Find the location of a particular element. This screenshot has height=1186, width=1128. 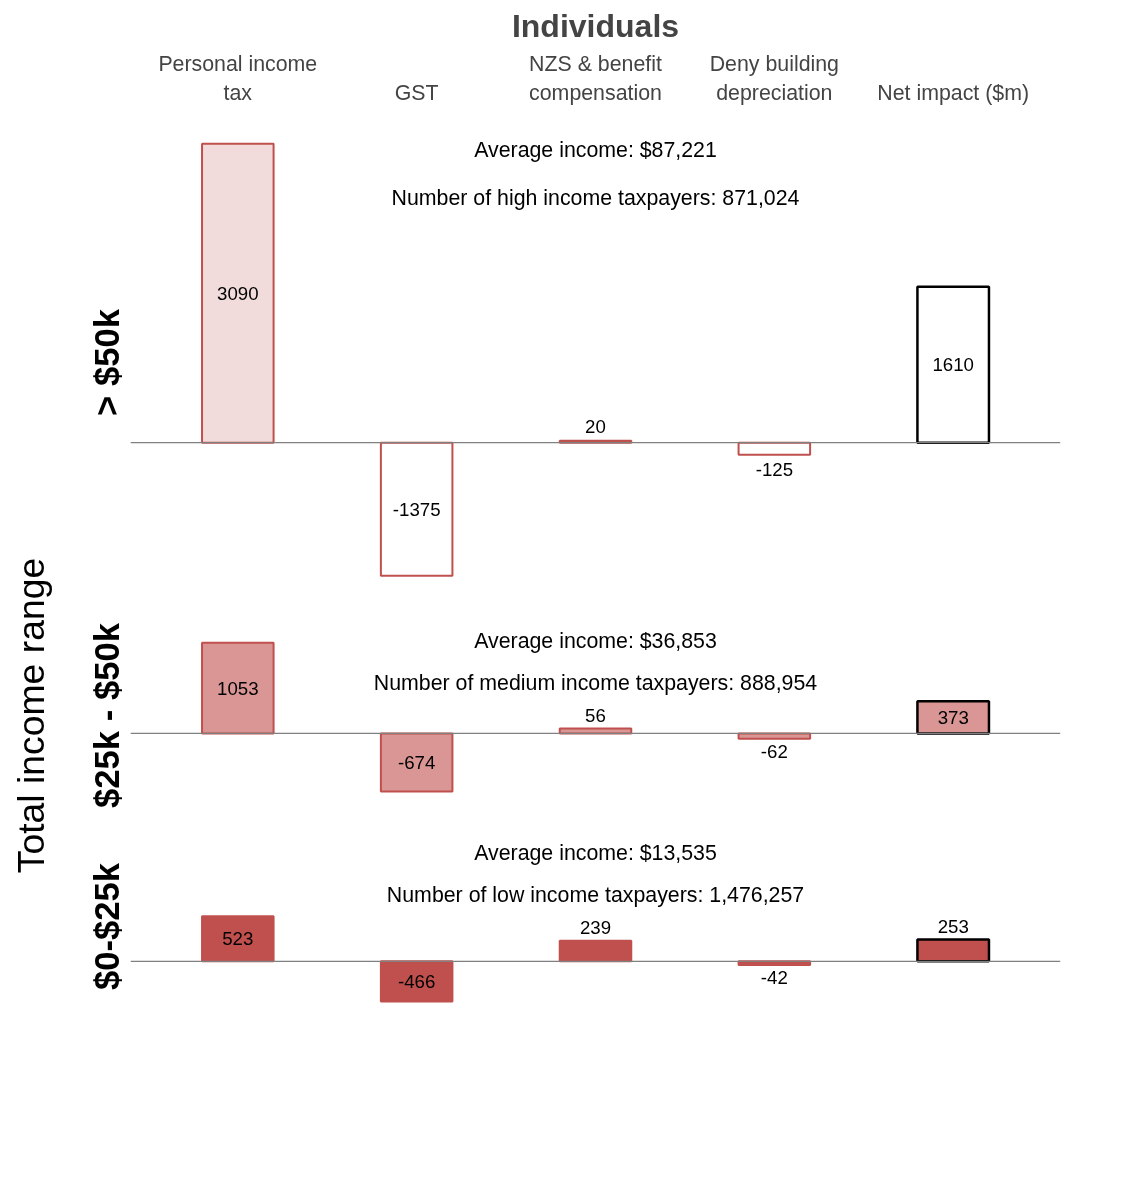

data-label: -125 is located at coordinates (774, 469).